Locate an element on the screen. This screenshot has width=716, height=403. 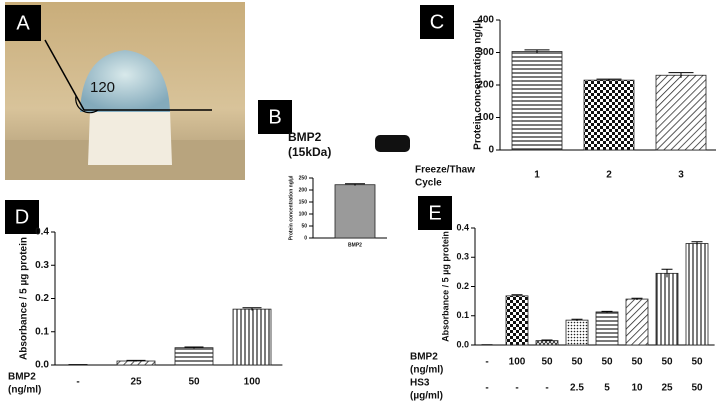
x-tick-label: 2.5 is located at coordinates (577, 388).